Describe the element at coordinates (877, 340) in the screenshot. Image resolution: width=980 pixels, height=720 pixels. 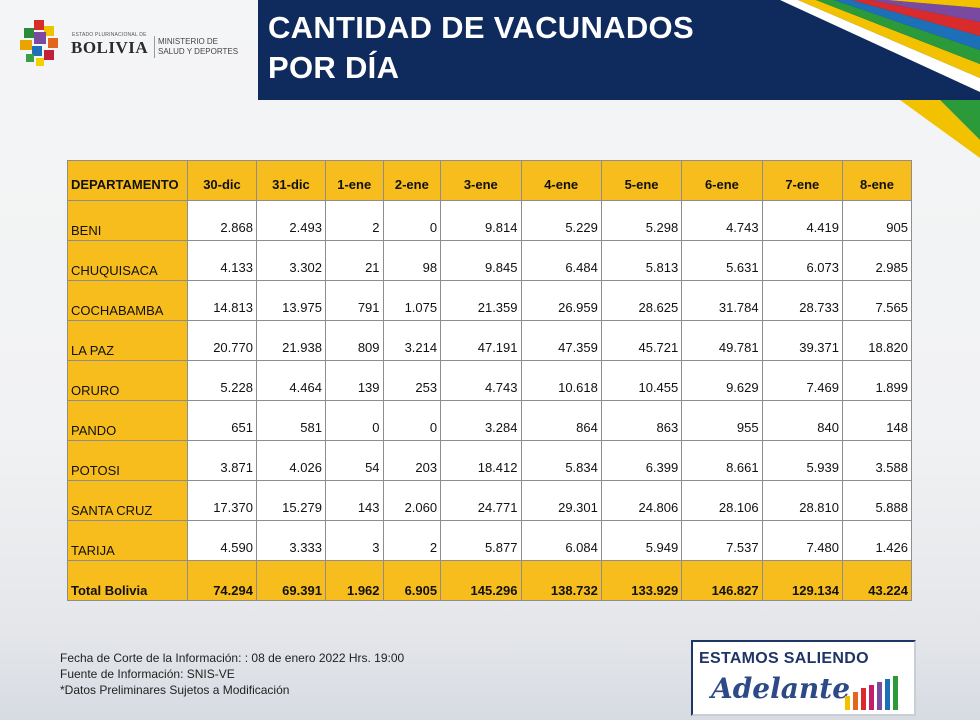
I see `value-cell: 18.820` at that location.